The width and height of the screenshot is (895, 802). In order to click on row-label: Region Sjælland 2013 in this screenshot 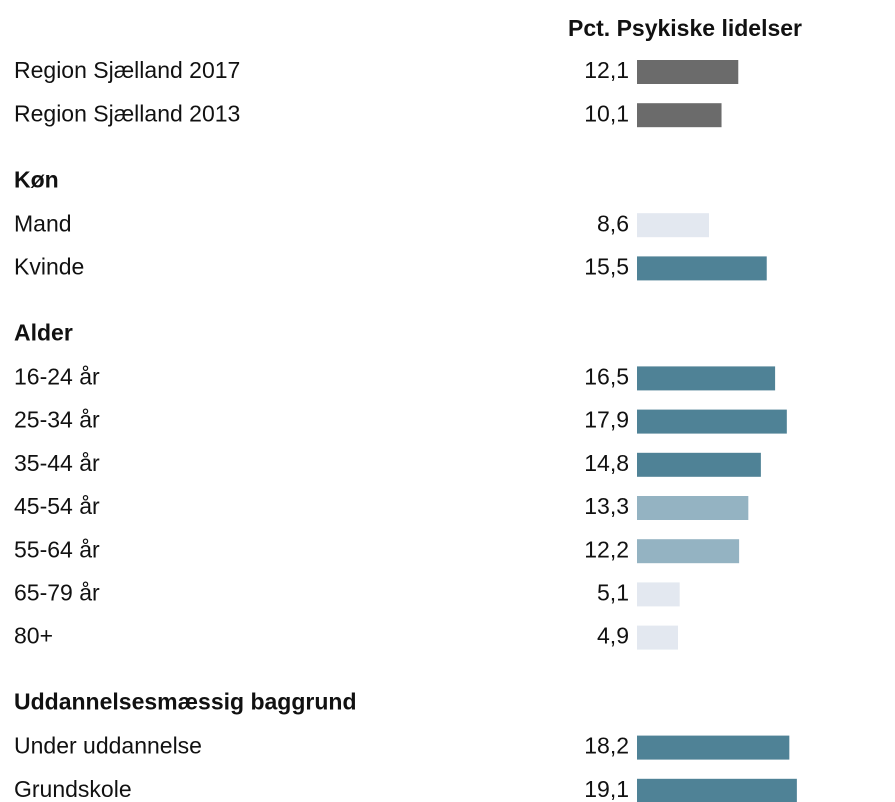, I will do `click(127, 113)`.